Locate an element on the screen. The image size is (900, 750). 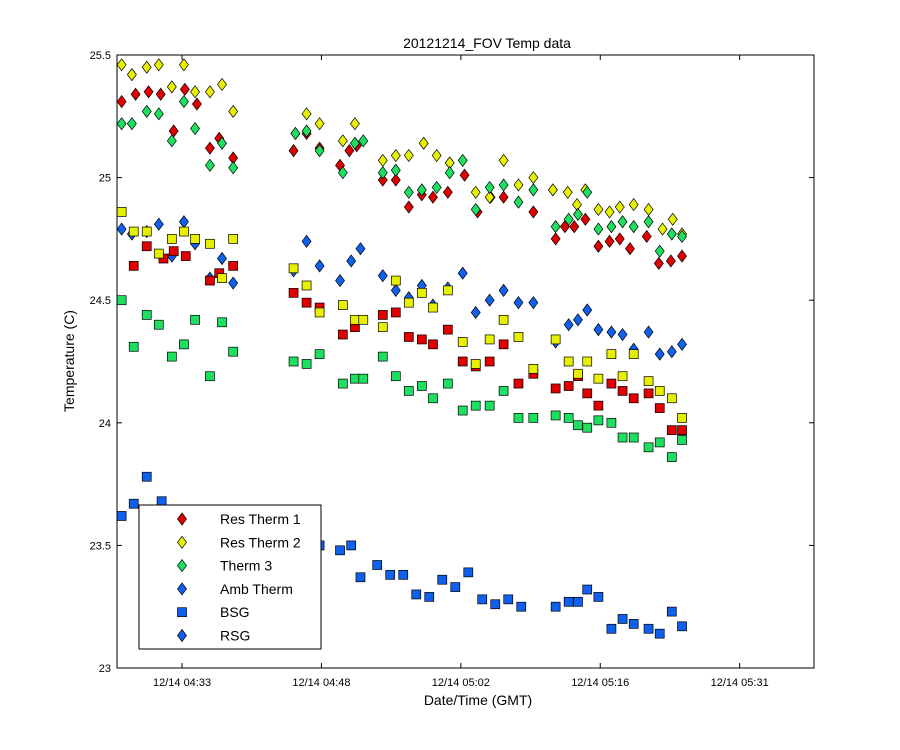
chart-title: 20121214_FOV Temp data is located at coordinates (487, 43).